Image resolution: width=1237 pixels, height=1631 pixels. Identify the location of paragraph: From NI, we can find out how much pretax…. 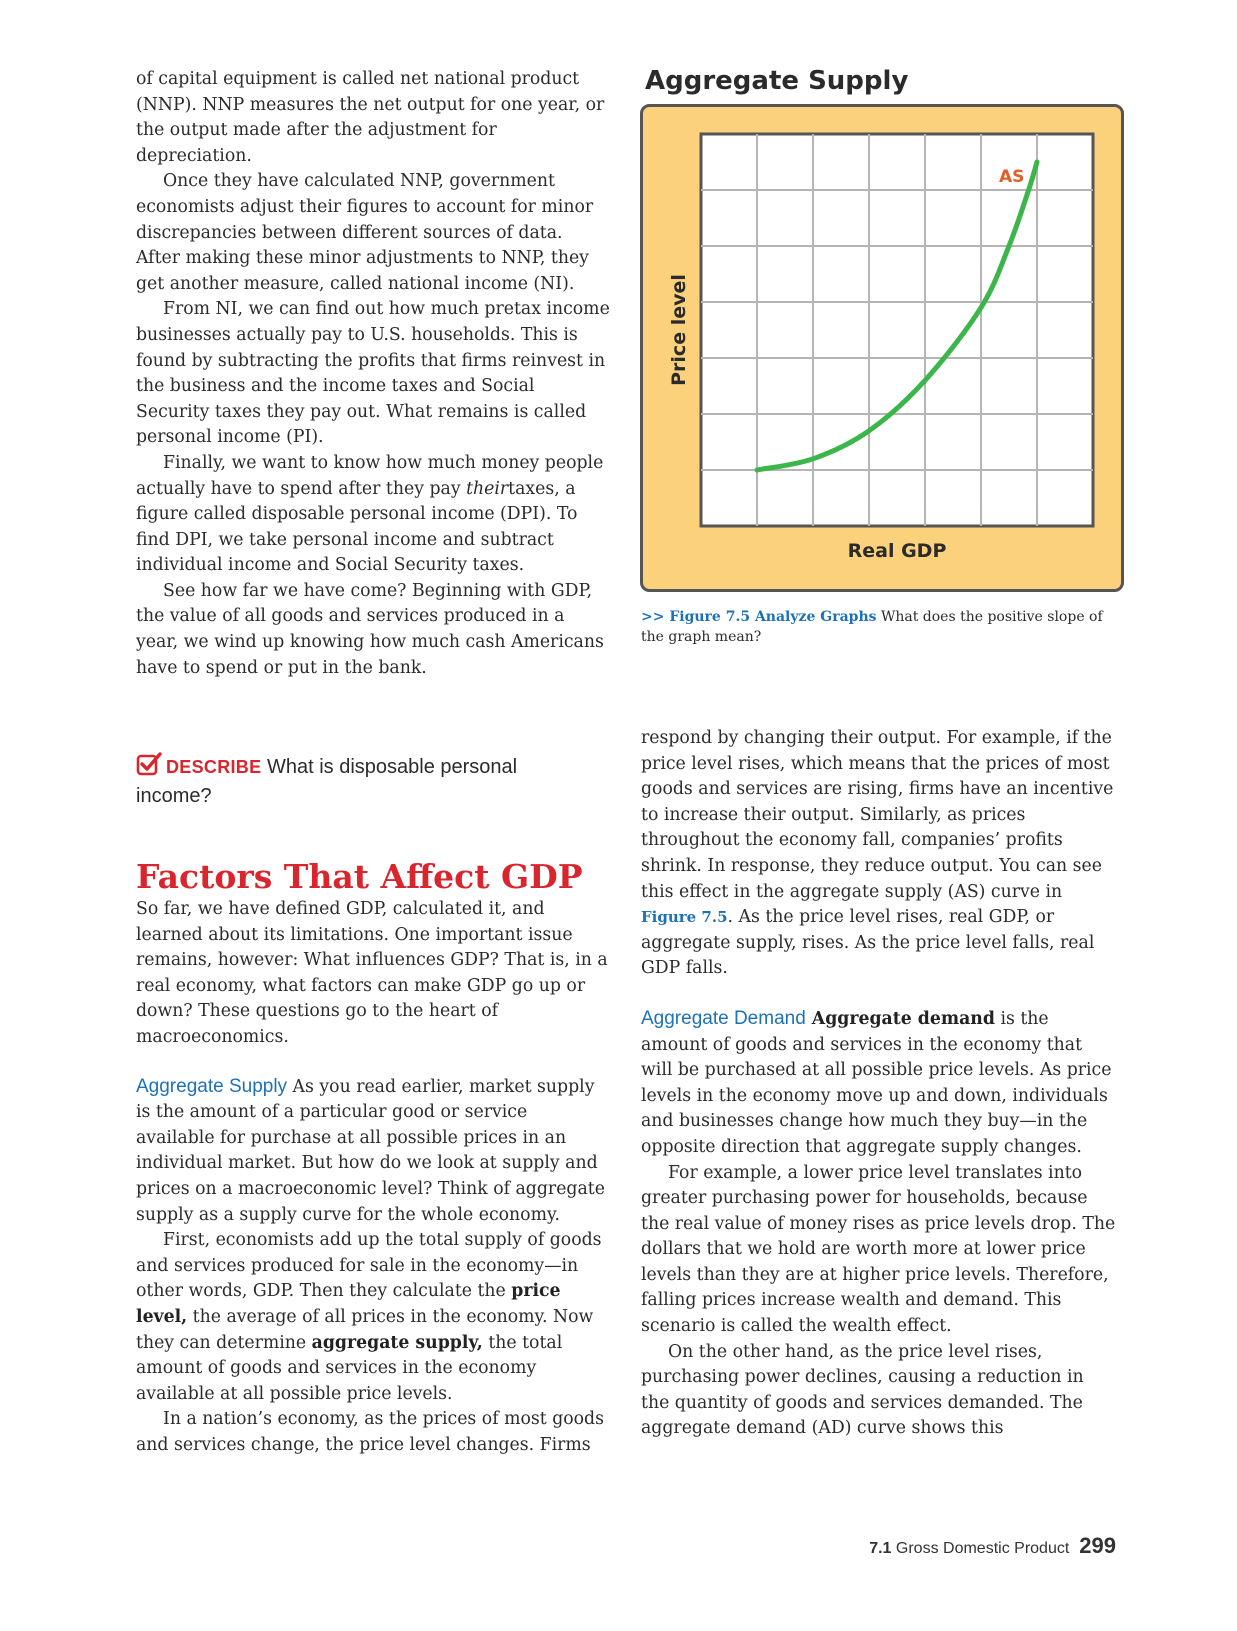
(373, 373).